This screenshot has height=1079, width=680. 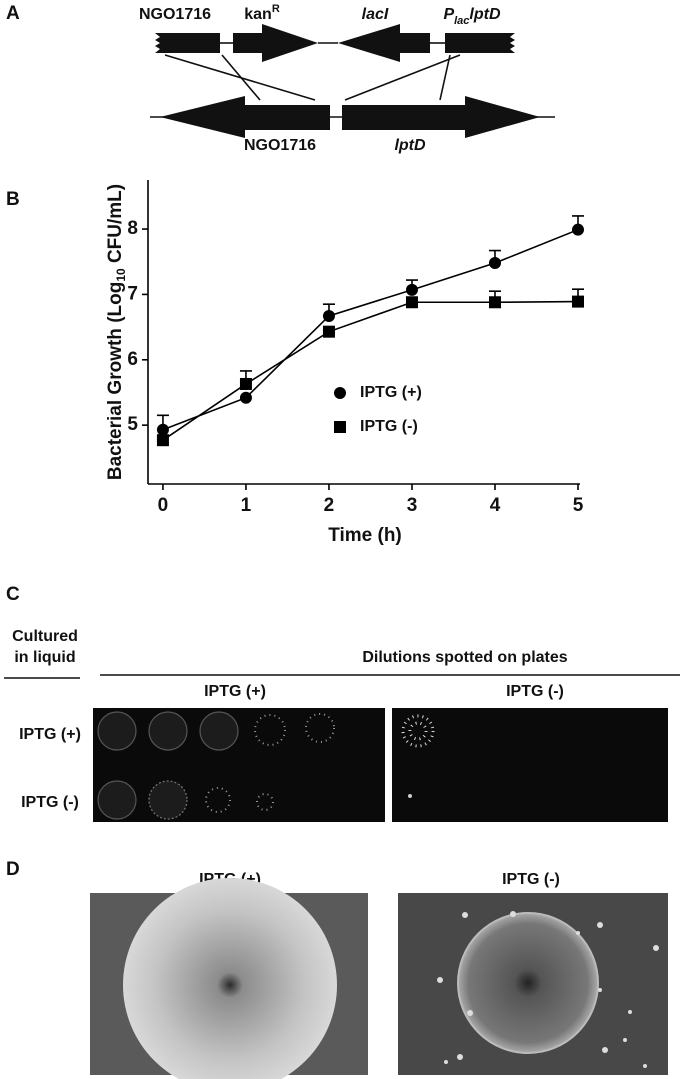 I want to click on x-tick-label: 2, so click(x=329, y=505).